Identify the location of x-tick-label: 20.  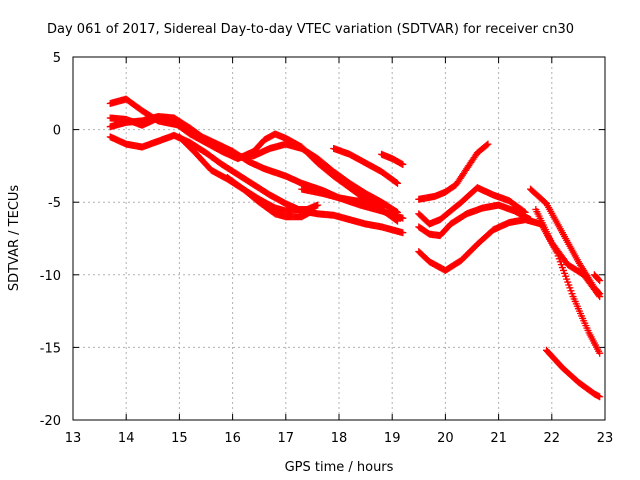
(445, 438).